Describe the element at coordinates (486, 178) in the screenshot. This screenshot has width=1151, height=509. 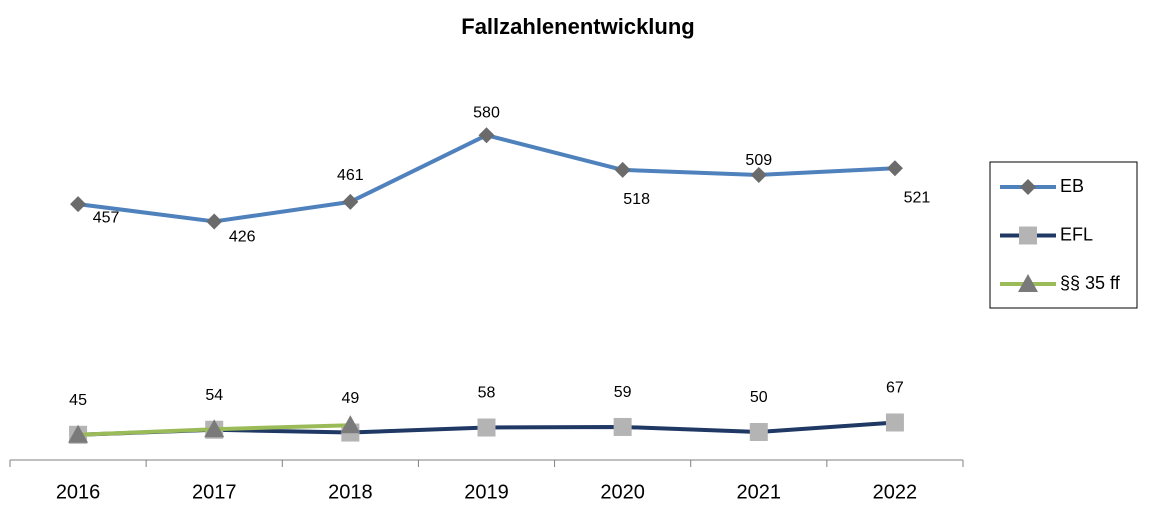
I see `series-line` at that location.